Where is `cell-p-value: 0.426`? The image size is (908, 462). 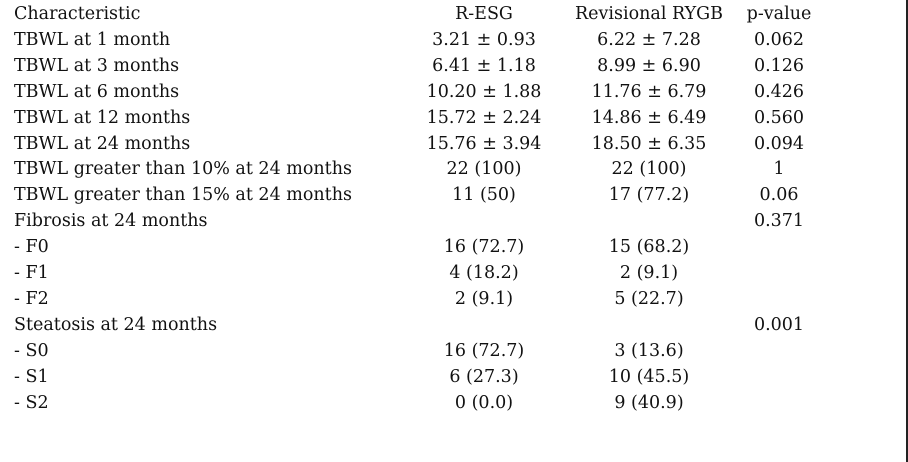 cell-p-value: 0.426 is located at coordinates (779, 91).